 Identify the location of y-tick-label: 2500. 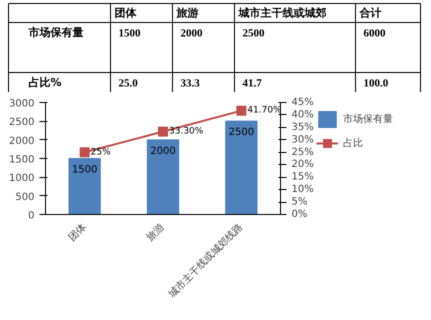
(22, 122).